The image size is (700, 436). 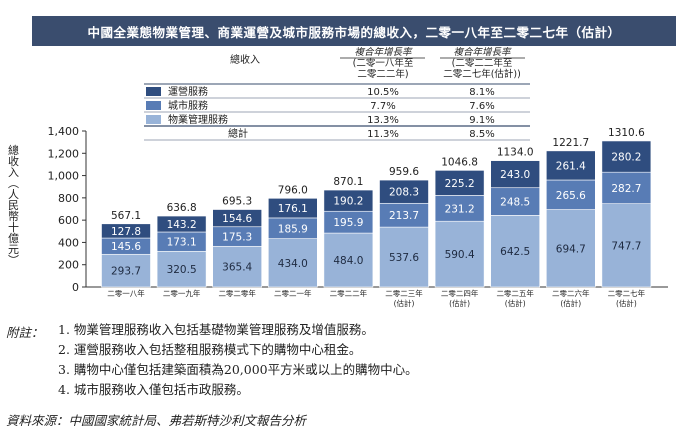 I want to click on x-tick-label: 二零二六年, so click(x=571, y=293).